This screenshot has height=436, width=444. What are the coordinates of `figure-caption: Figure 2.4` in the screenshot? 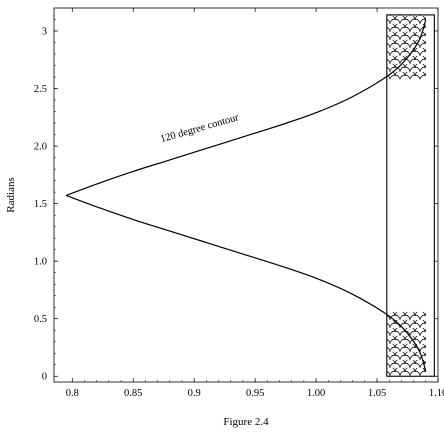 It's located at (246, 422).